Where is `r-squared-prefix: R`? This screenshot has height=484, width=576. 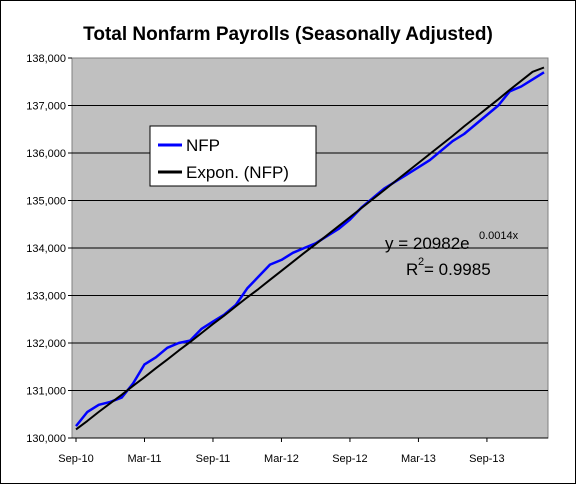 r-squared-prefix: R is located at coordinates (412, 269).